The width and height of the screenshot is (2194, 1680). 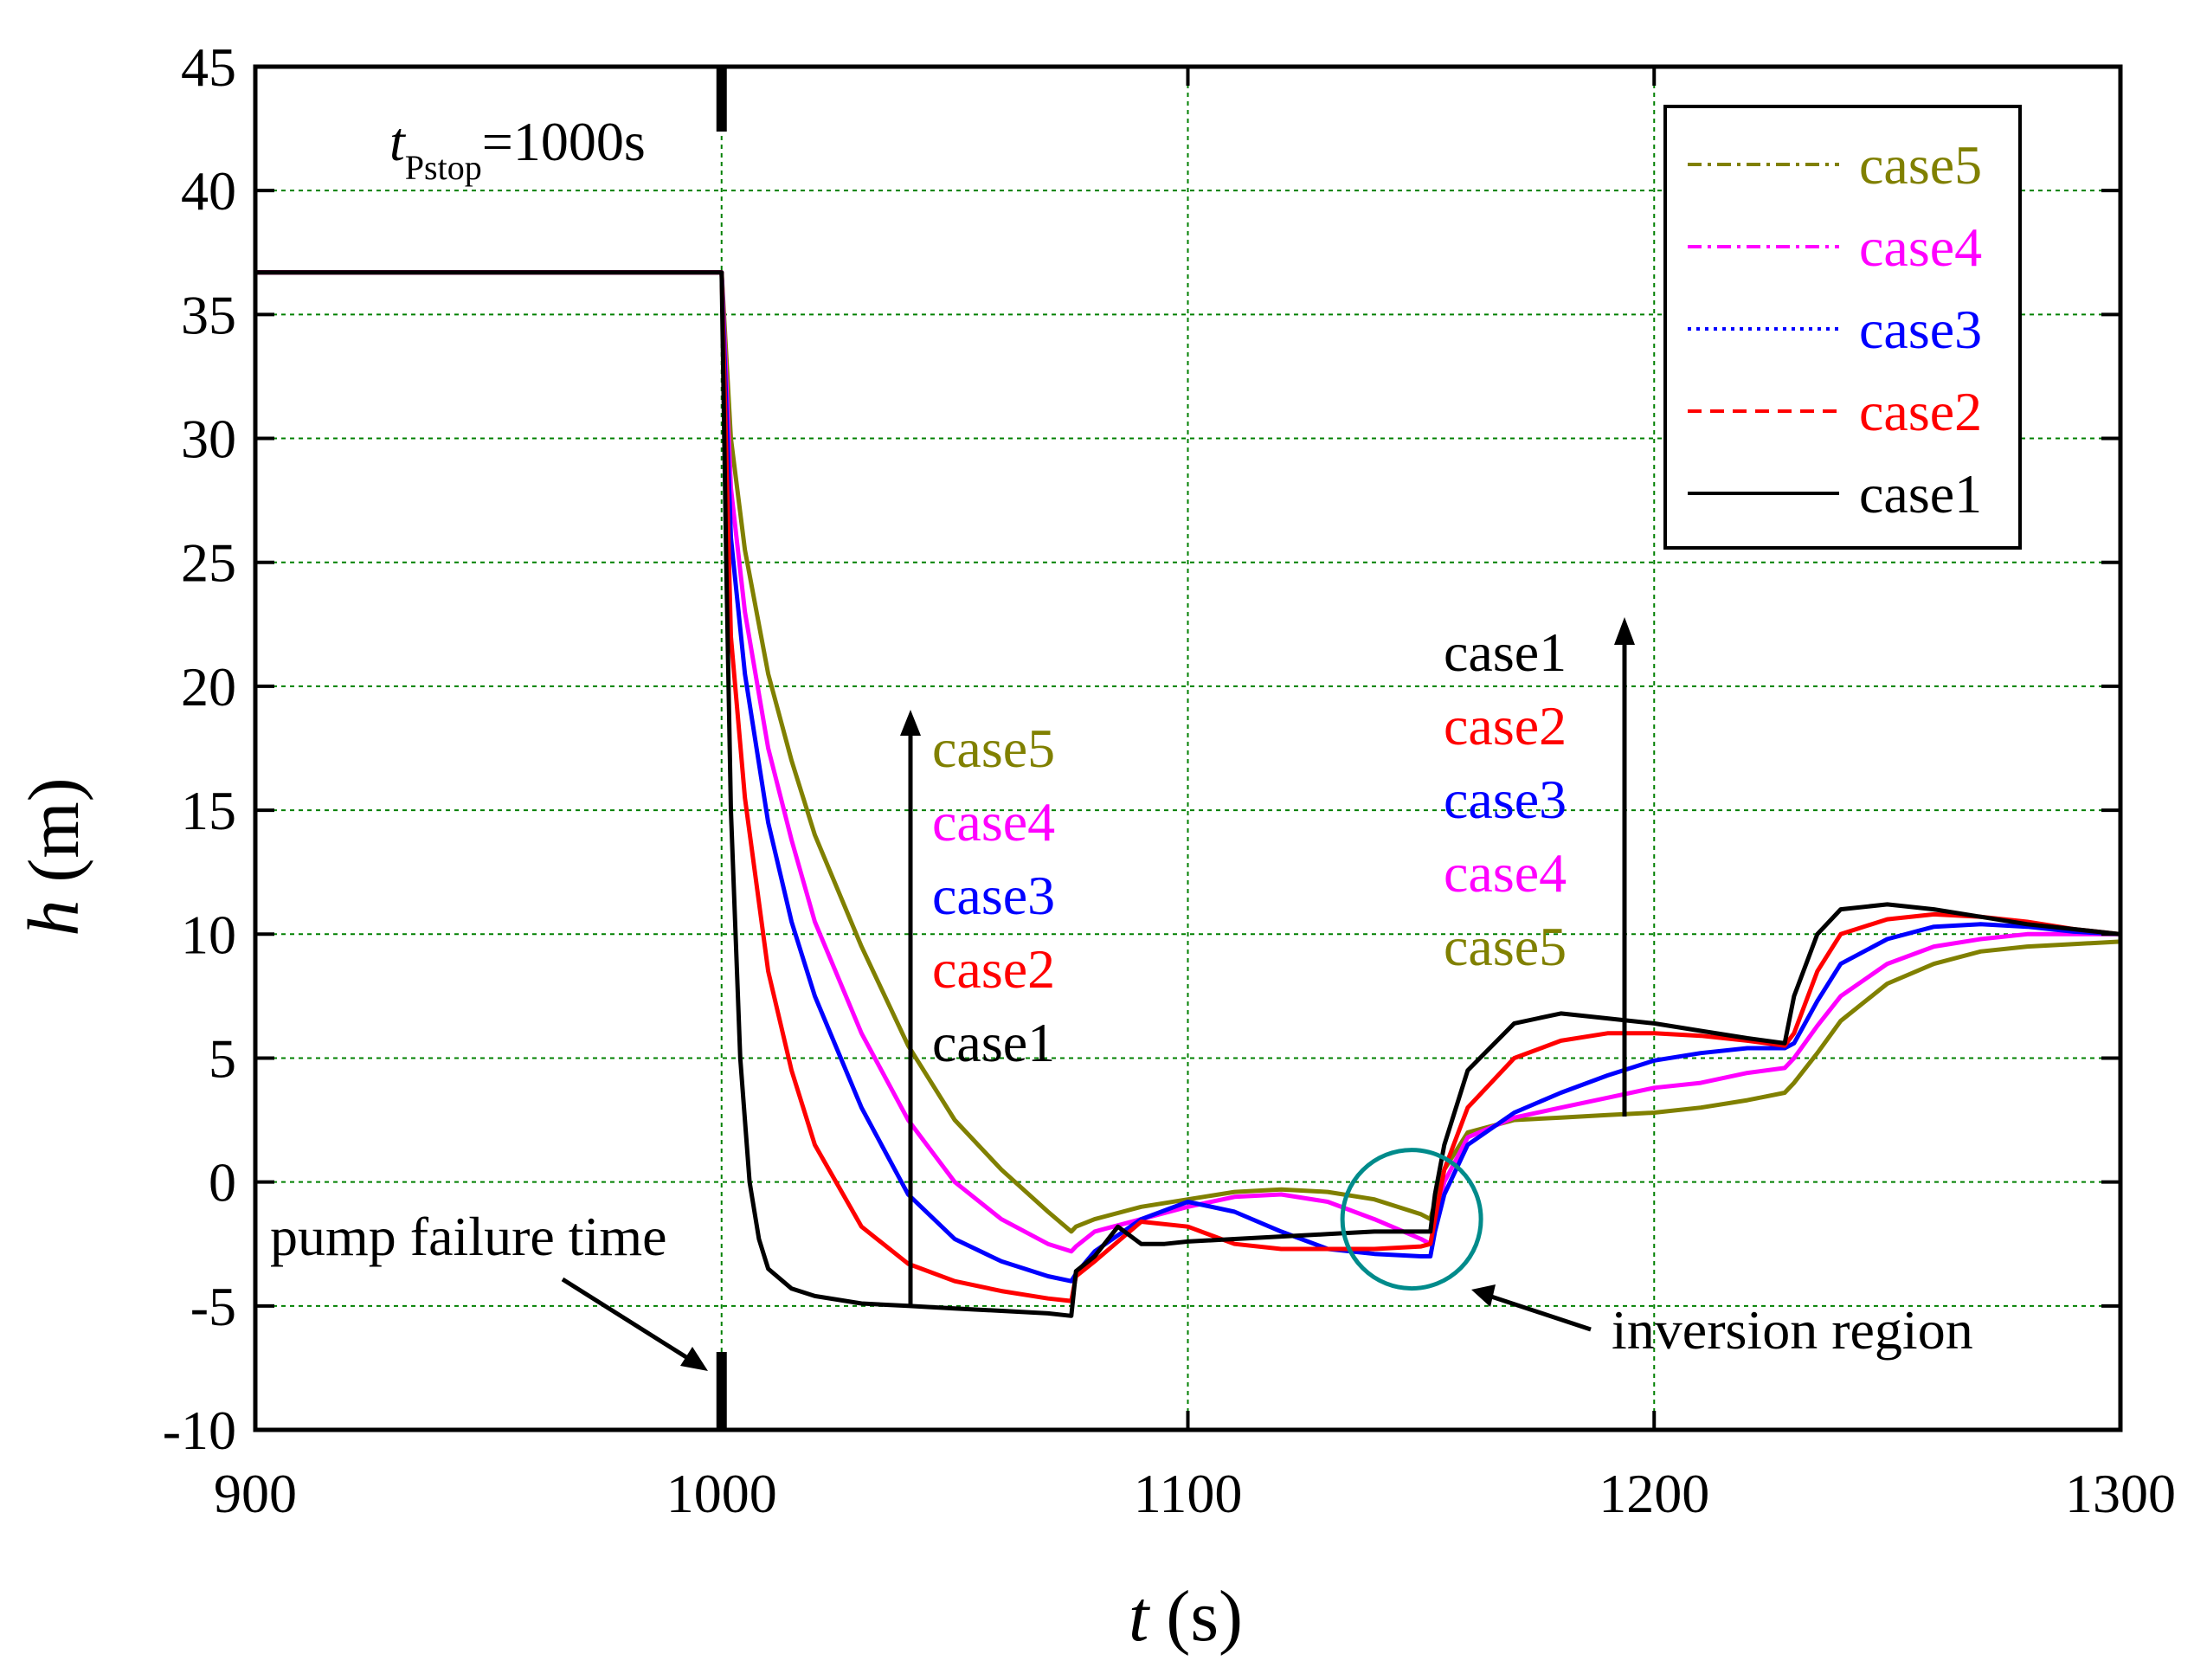 I want to click on x-axis-label: t (s), so click(x=1186, y=1616).